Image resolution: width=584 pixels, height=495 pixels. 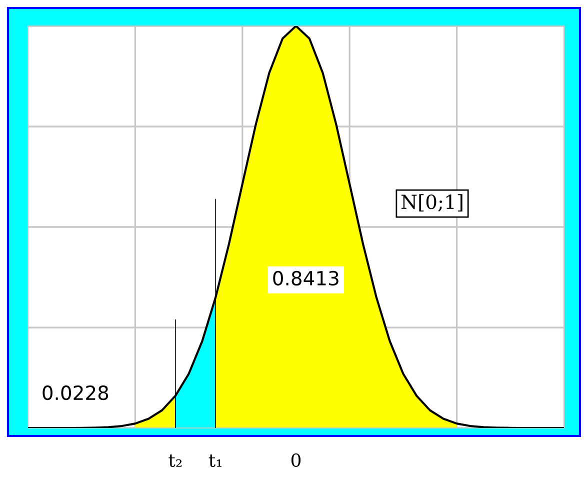 I want to click on annotation: 0.8413, so click(x=305, y=278).